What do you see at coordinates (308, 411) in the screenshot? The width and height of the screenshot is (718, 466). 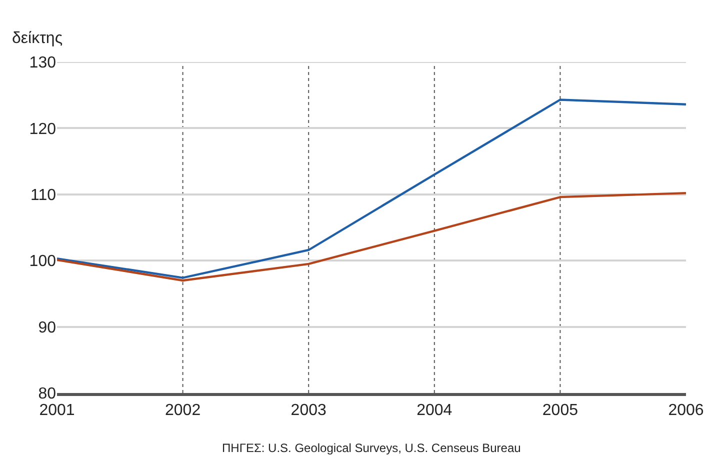 I see `x-tick-label: 2003` at bounding box center [308, 411].